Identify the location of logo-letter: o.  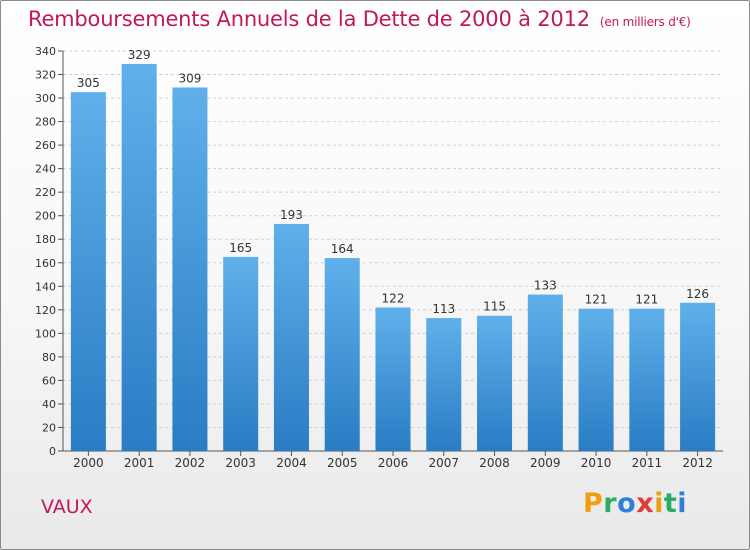
(627, 503).